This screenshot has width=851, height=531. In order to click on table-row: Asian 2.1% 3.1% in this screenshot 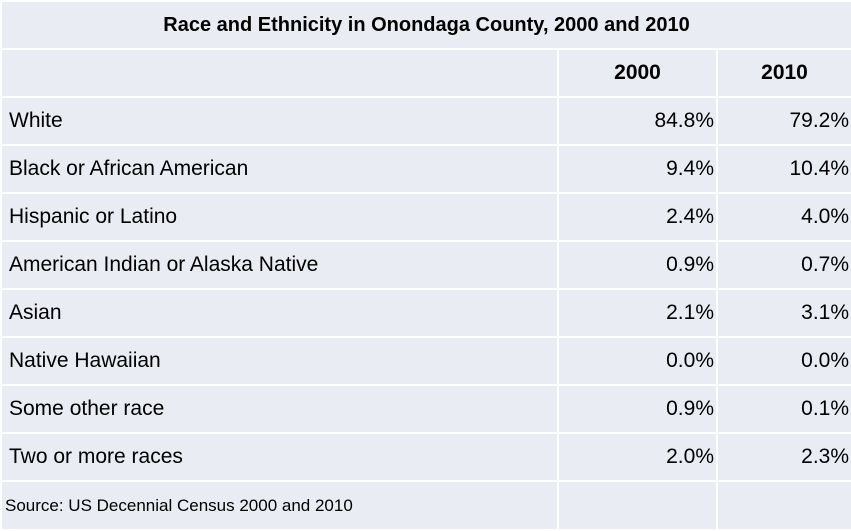, I will do `click(425, 313)`.